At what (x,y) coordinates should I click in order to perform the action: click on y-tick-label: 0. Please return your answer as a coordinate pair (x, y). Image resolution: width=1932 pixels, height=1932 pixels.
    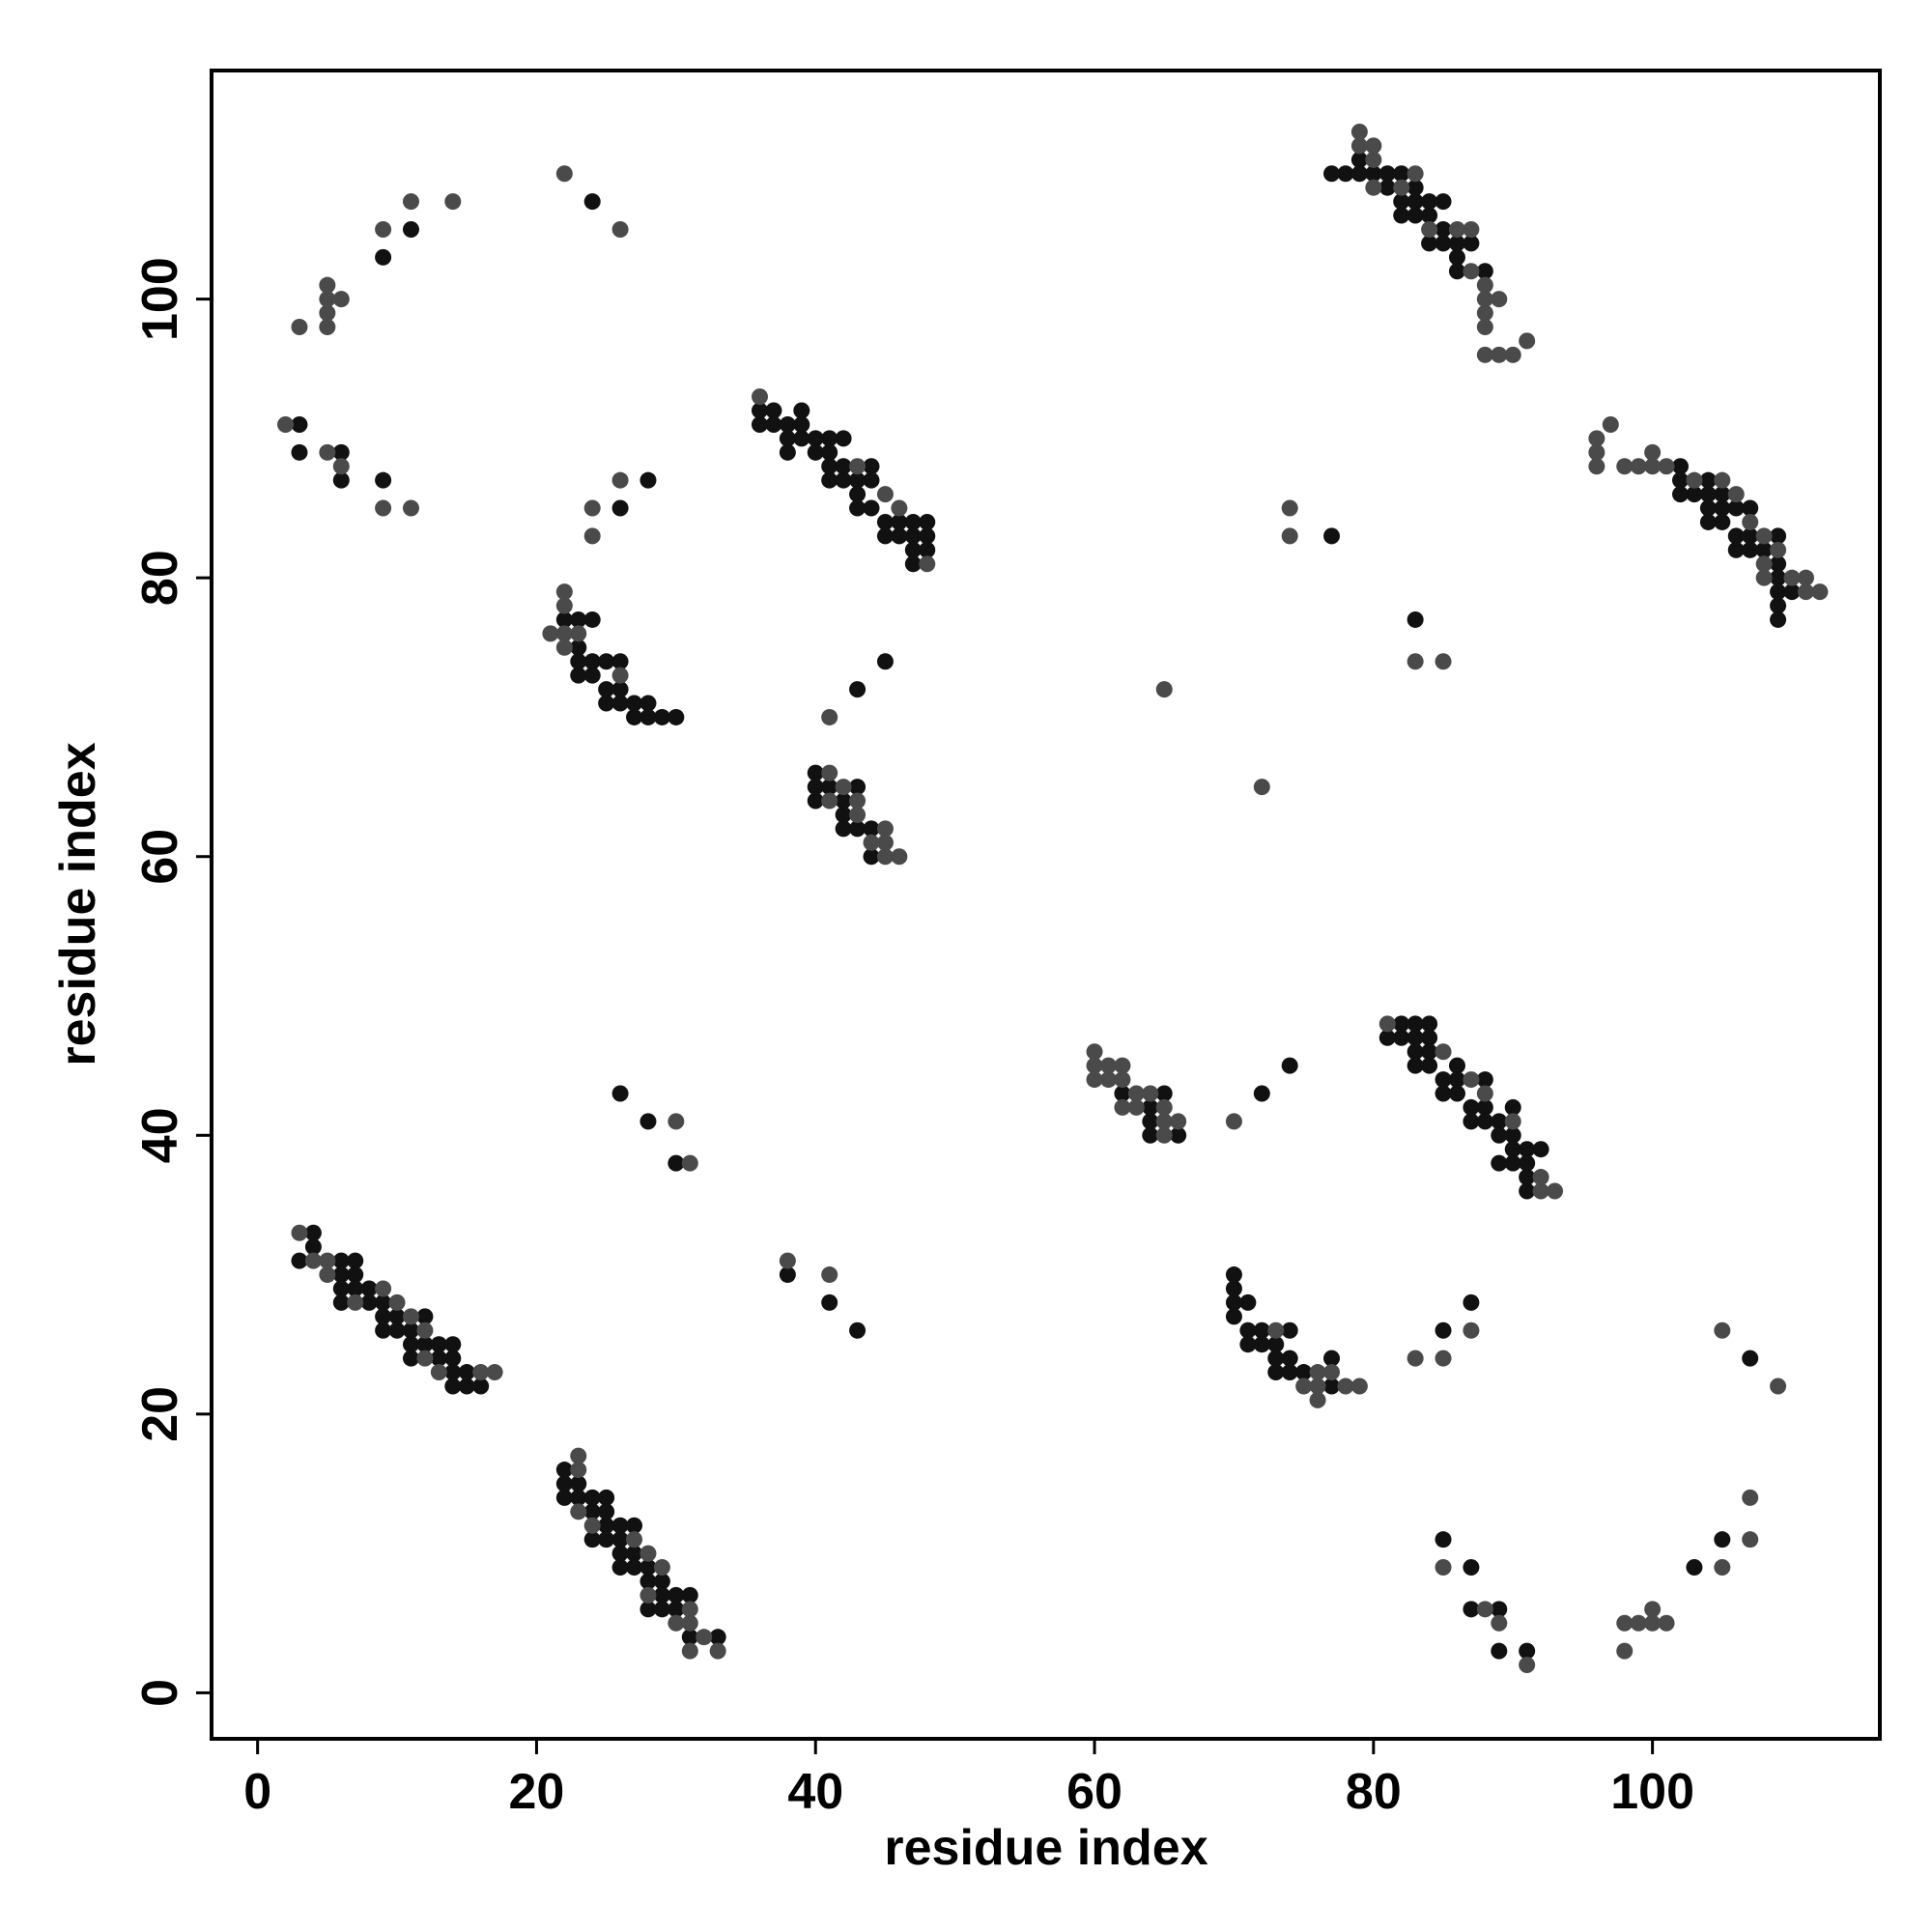
    Looking at the image, I should click on (160, 1693).